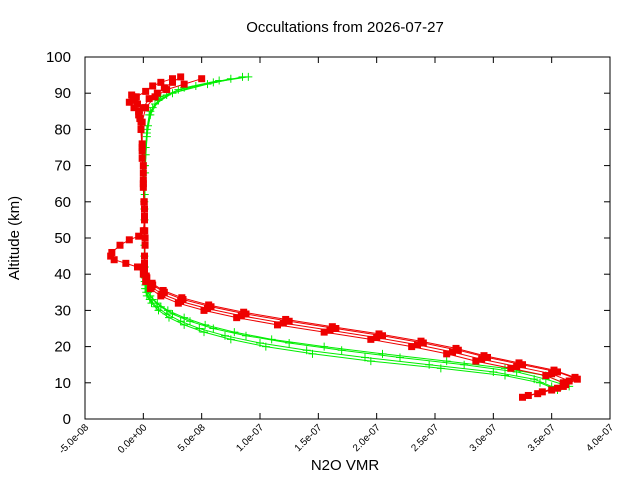 The height and width of the screenshot is (480, 640). Describe the element at coordinates (62, 383) in the screenshot. I see `y-tick-label: 10` at that location.